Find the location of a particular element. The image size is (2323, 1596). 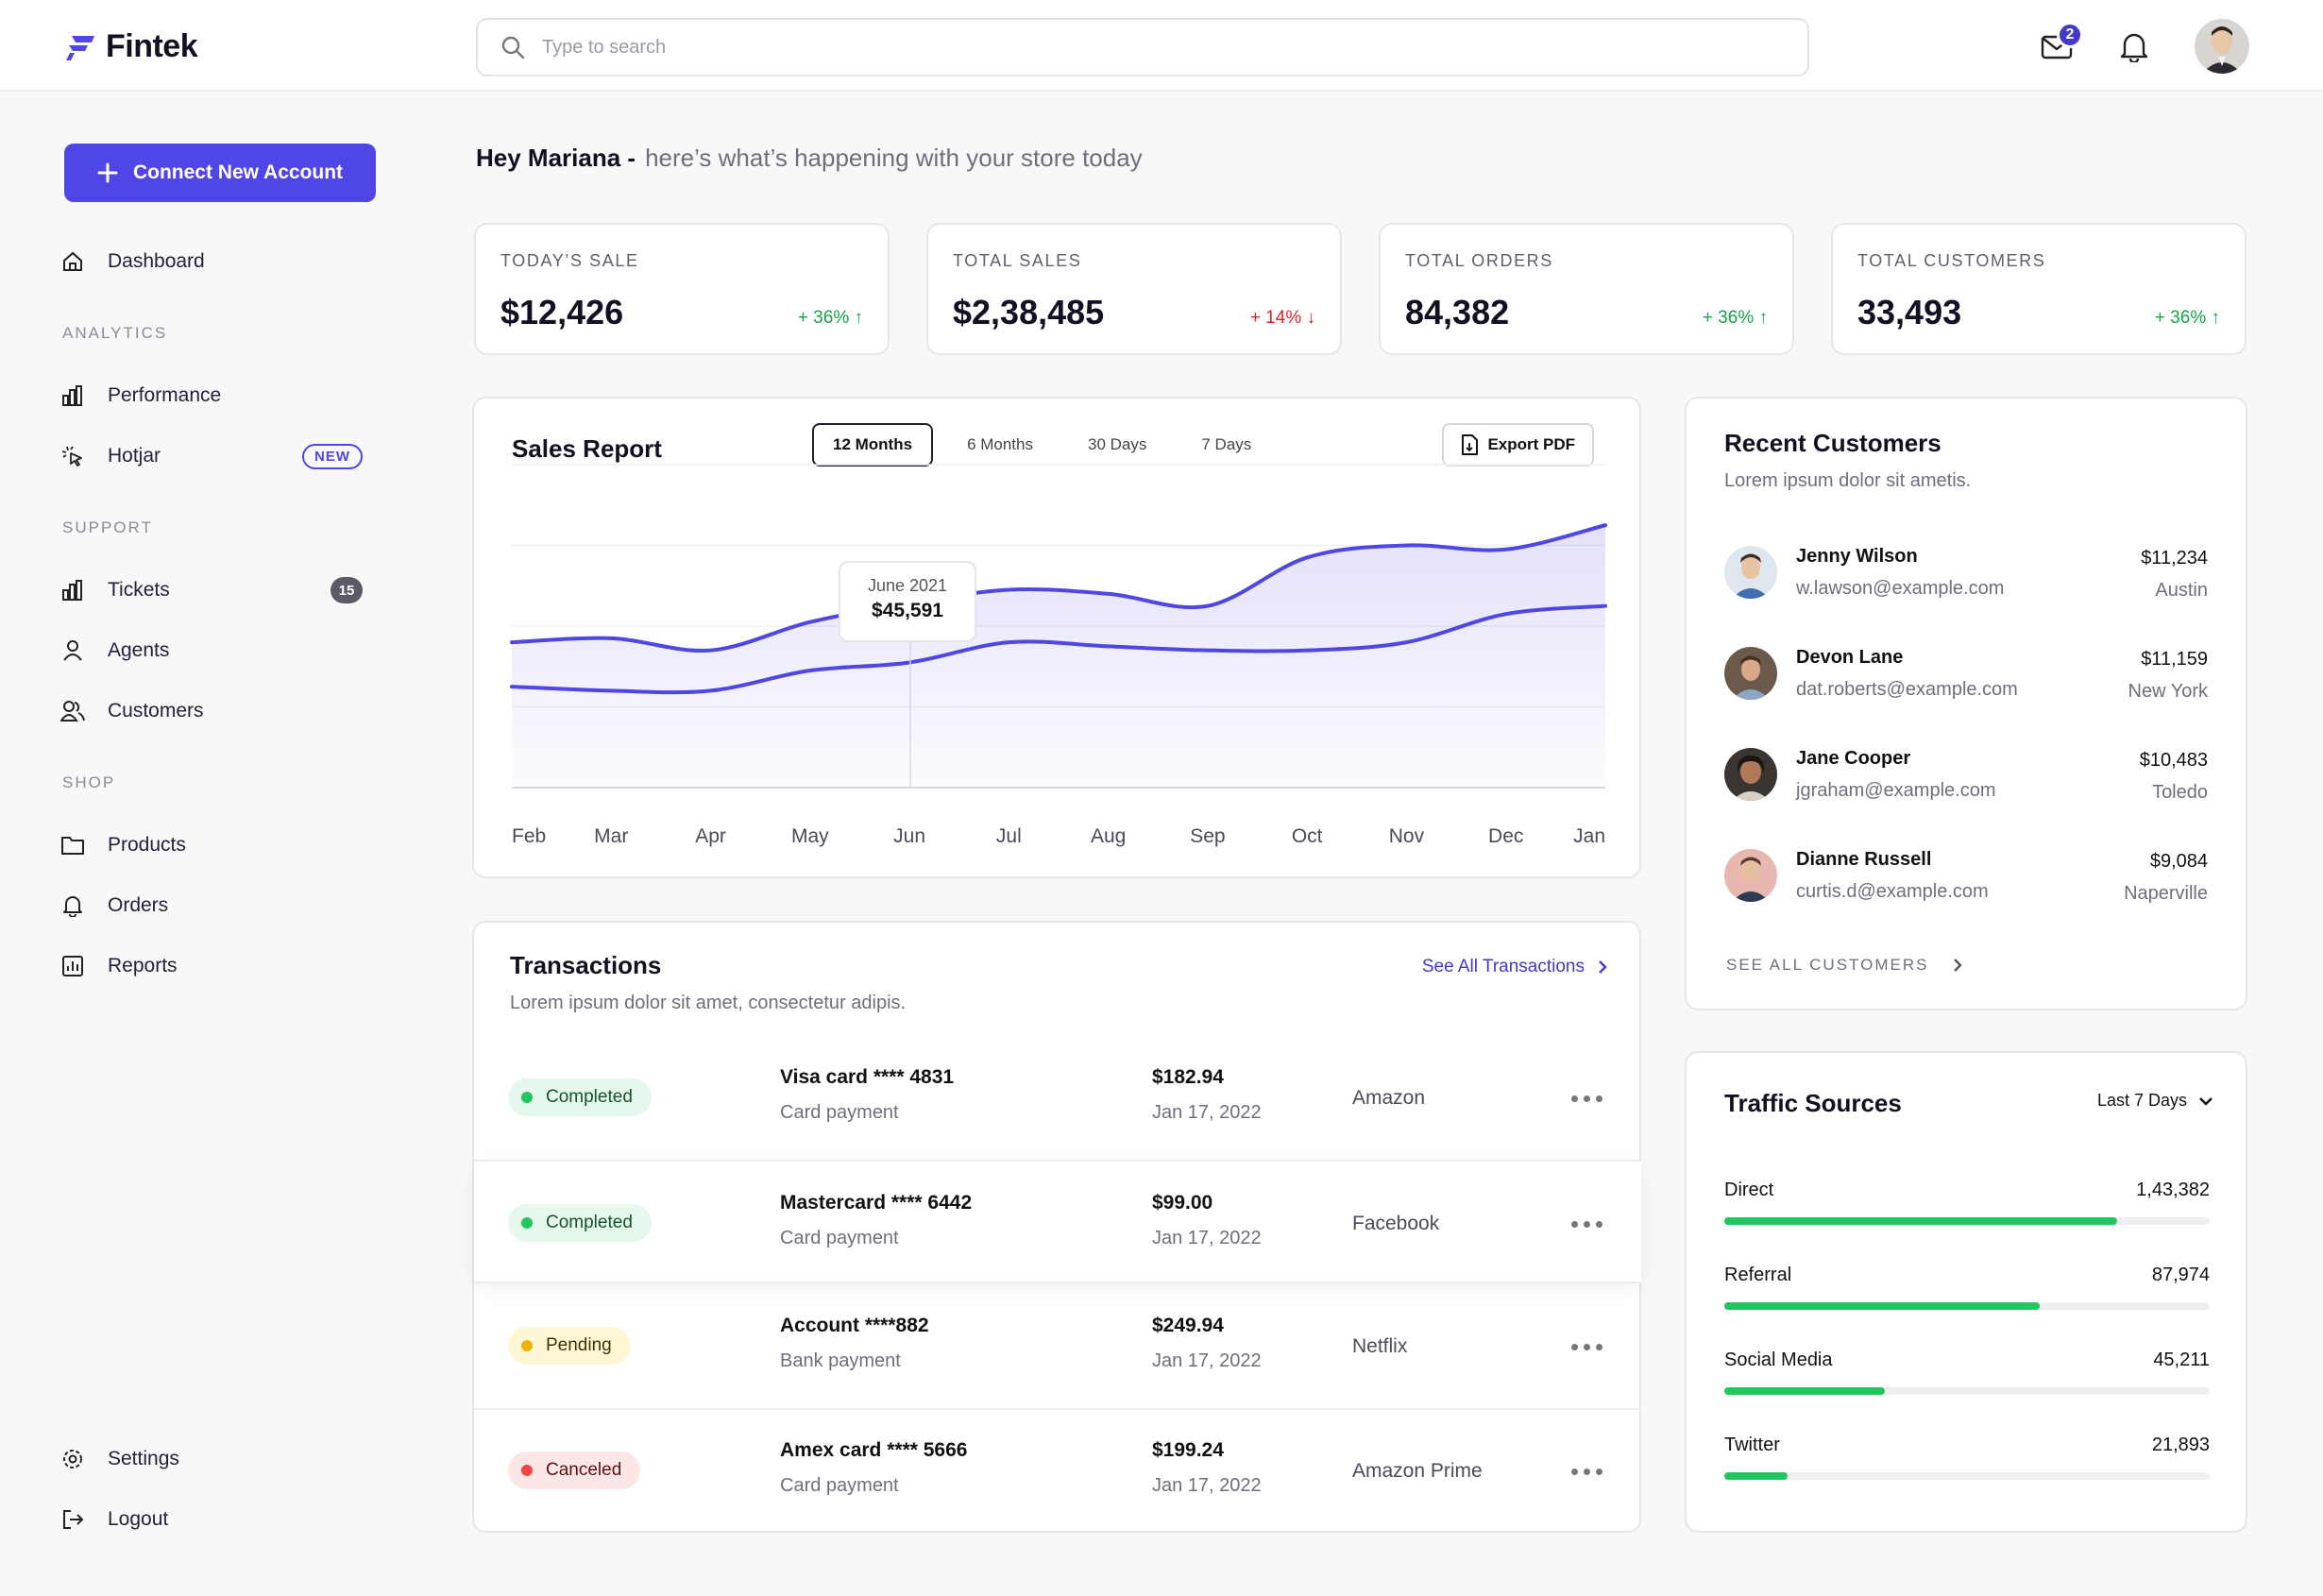

kpi-card-total-sales: TOTAL SALES $2,38,485 + 14% ↓ is located at coordinates (1134, 289).